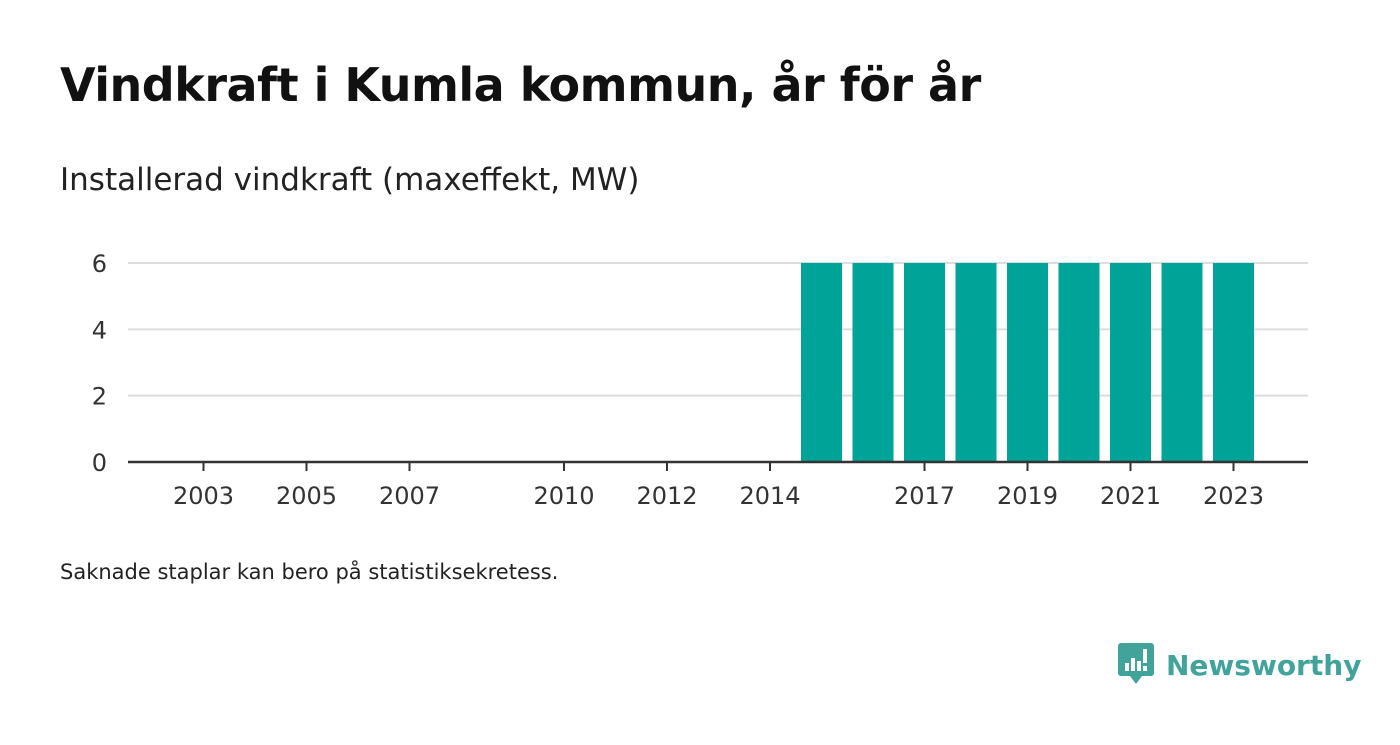 The height and width of the screenshot is (745, 1400). What do you see at coordinates (306, 496) in the screenshot?
I see `x-tick-label-2005: 2005` at bounding box center [306, 496].